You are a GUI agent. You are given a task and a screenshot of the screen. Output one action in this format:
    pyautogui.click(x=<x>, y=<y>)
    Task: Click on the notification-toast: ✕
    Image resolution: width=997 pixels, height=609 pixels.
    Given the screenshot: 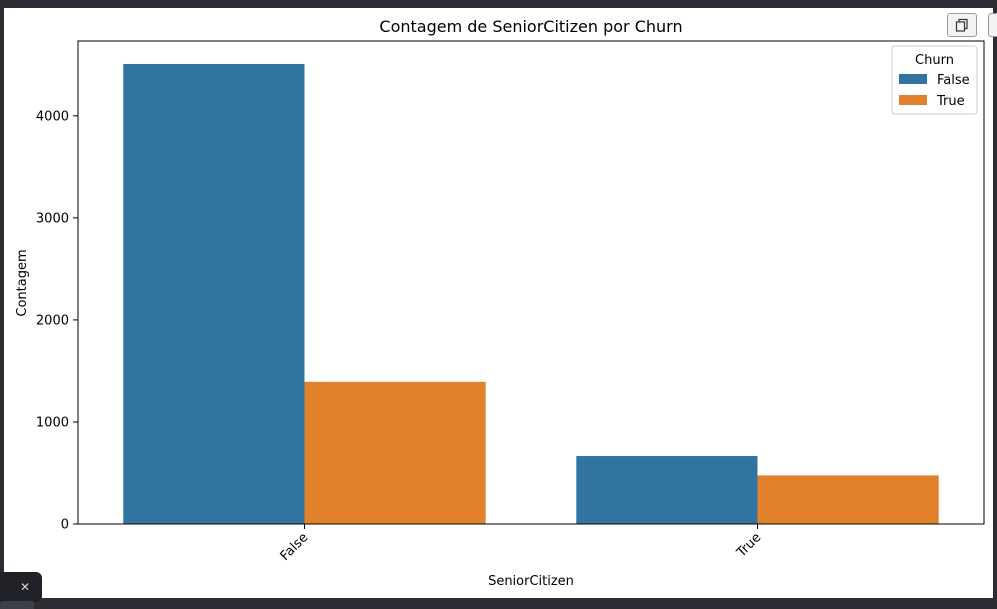 What is the action you would take?
    pyautogui.click(x=21, y=587)
    